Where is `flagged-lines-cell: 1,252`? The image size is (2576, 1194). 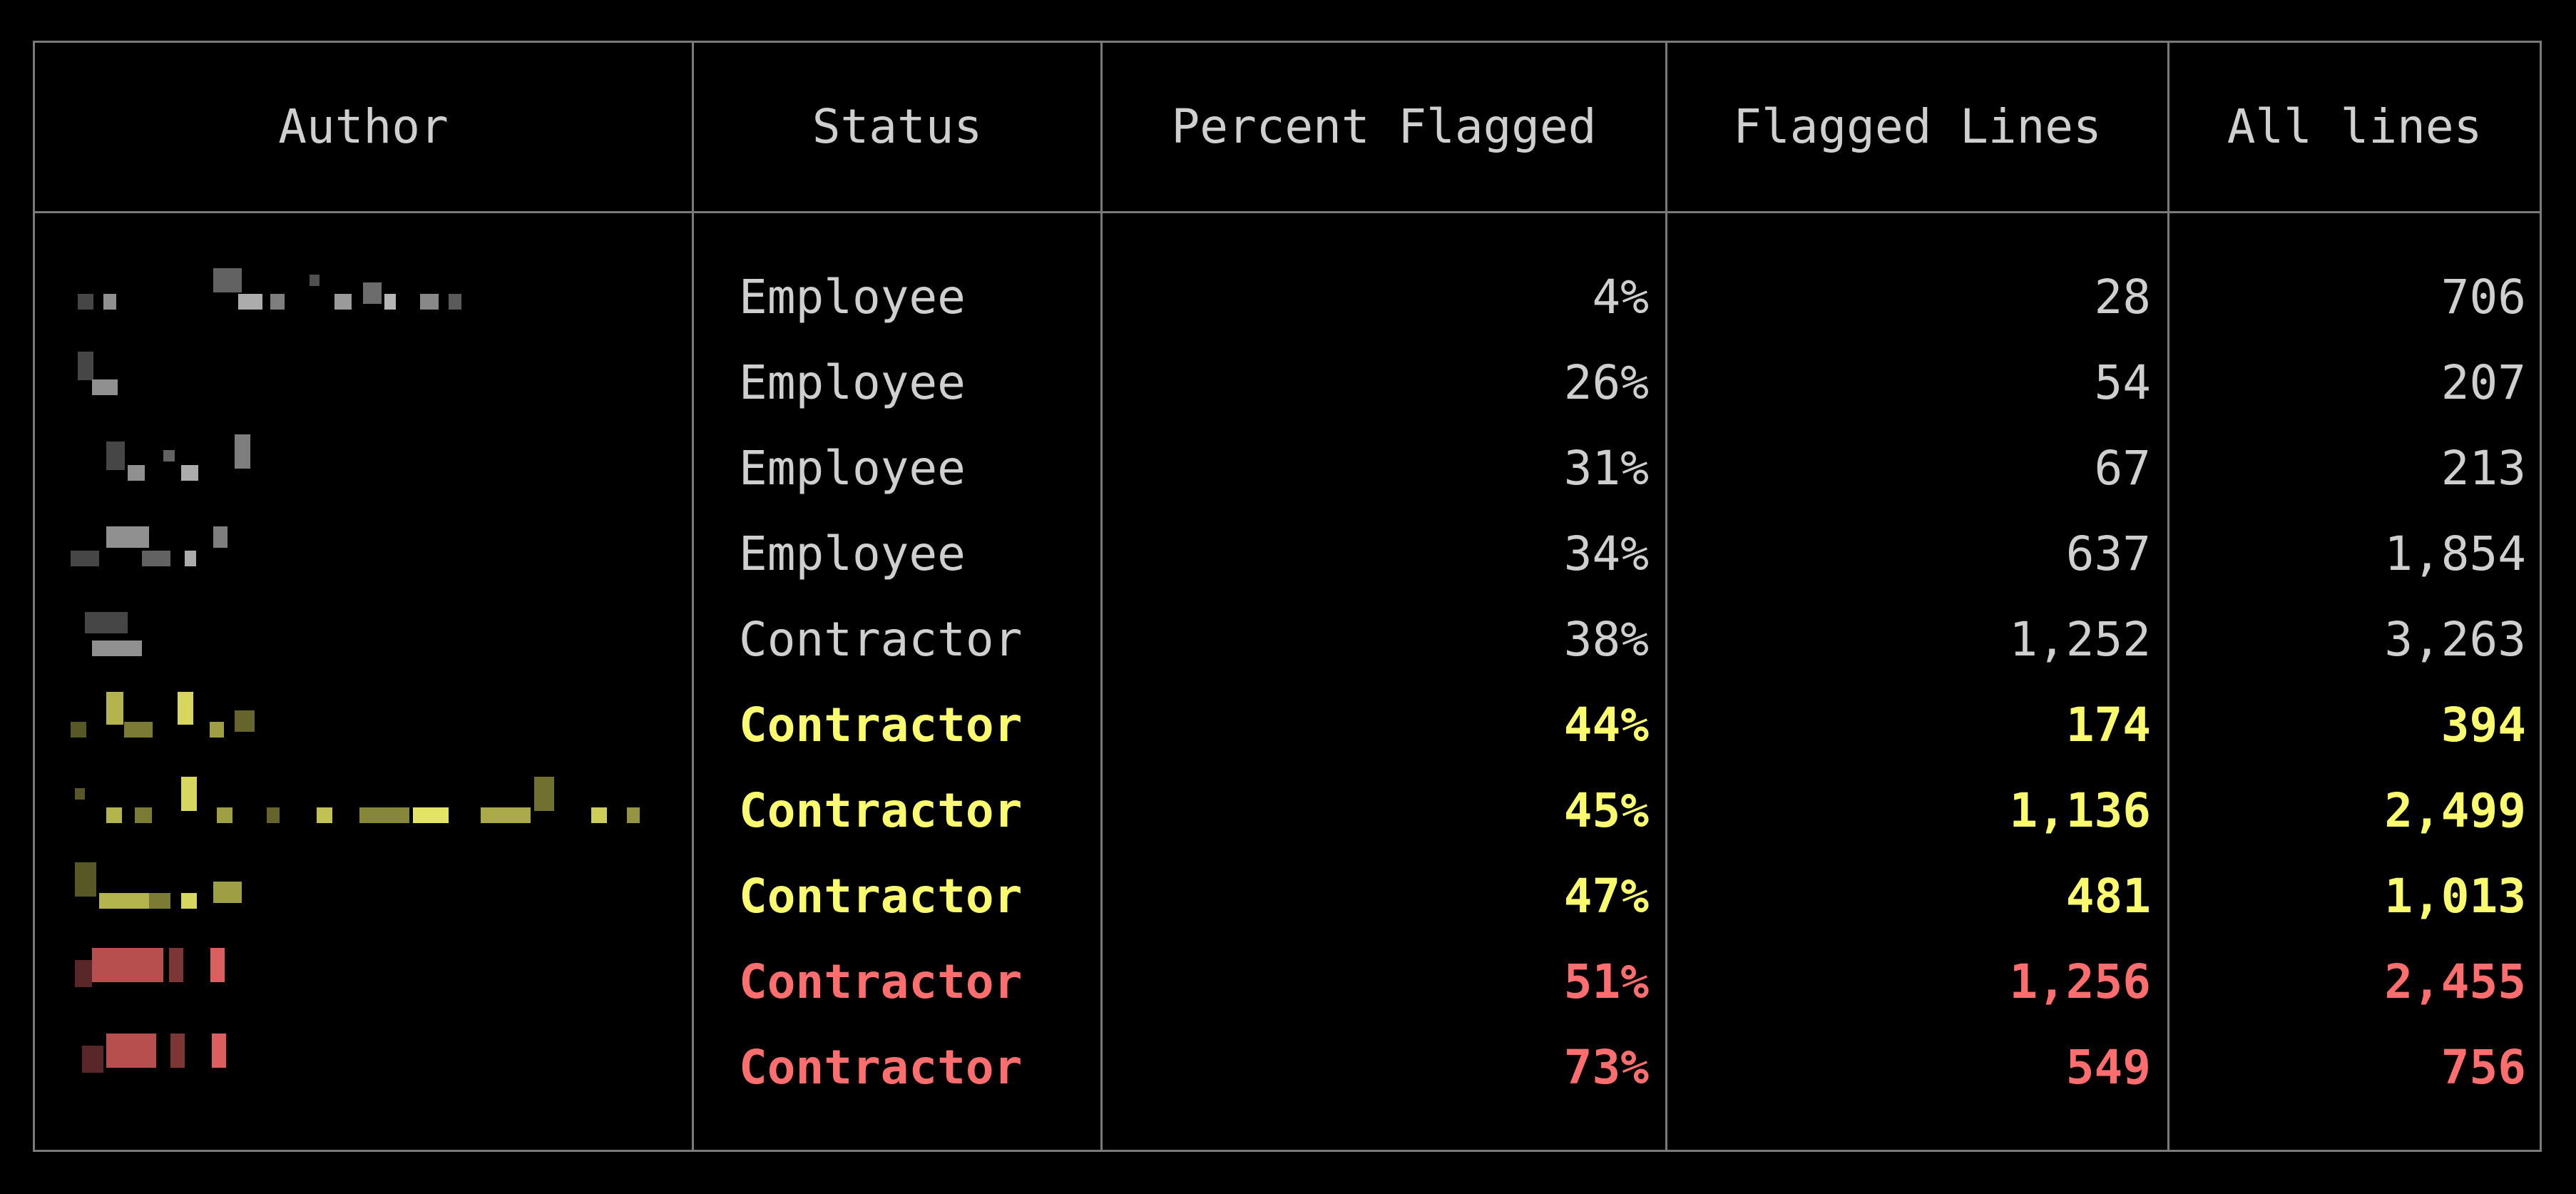 flagged-lines-cell: 1,252 is located at coordinates (2080, 639).